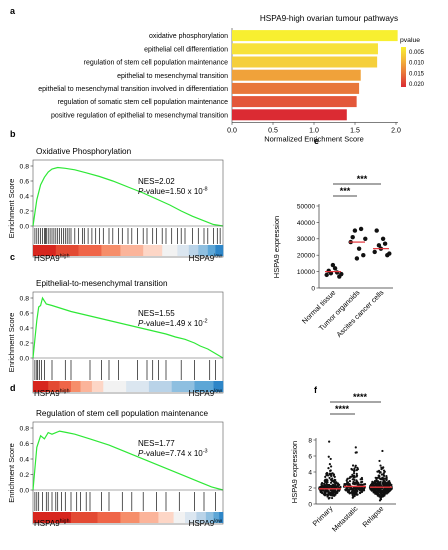  Describe the element at coordinates (206, 394) in the screenshot. I see `label-hspa9-low: HSPA9low` at that location.